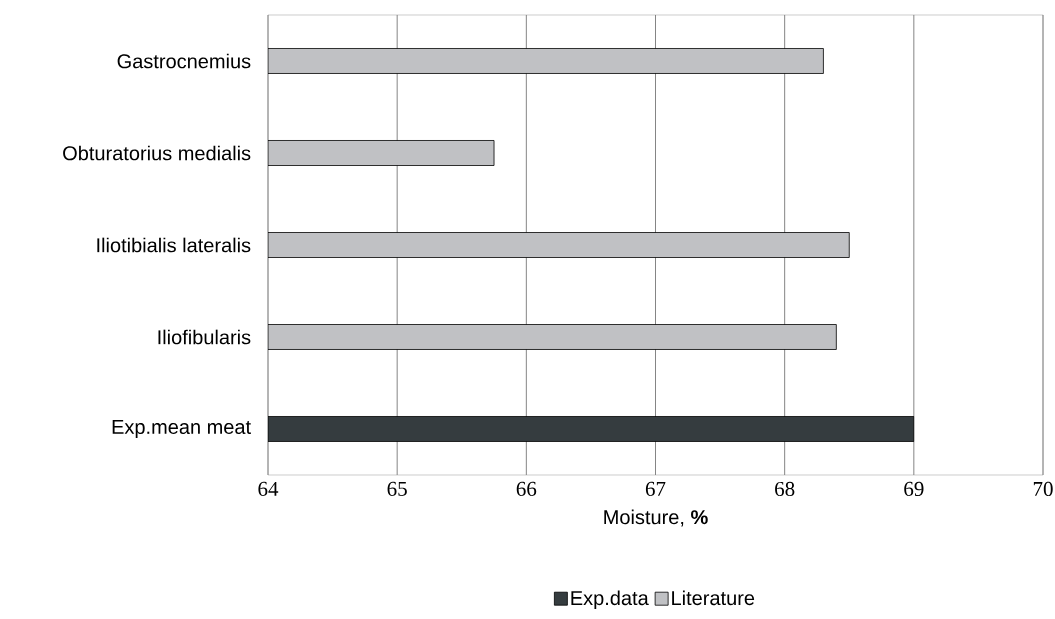 The width and height of the screenshot is (1055, 619). I want to click on x-tick-label: 65, so click(397, 488).